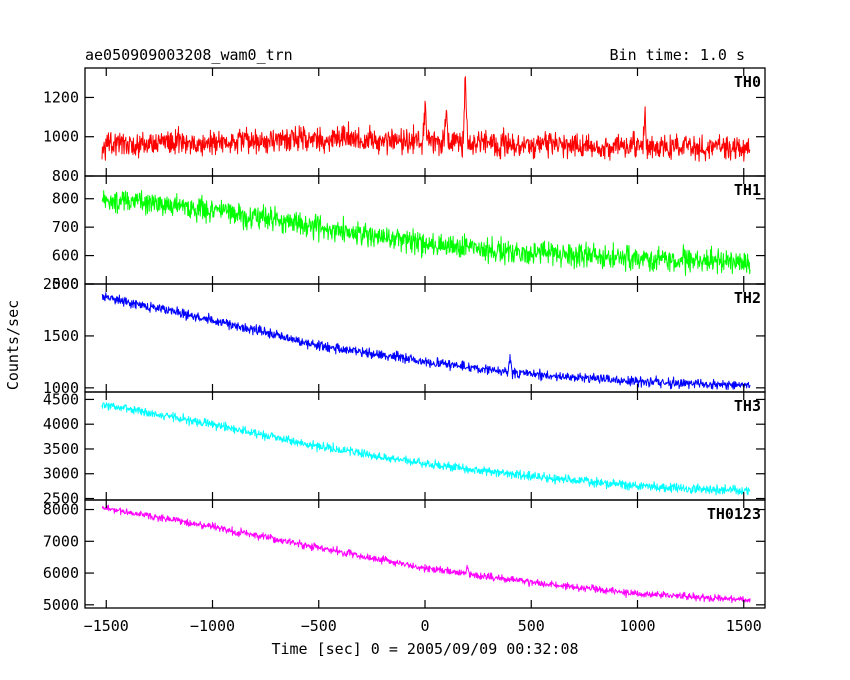 This screenshot has height=680, width=850. Describe the element at coordinates (747, 82) in the screenshot. I see `panel-label-th0: TH0` at that location.